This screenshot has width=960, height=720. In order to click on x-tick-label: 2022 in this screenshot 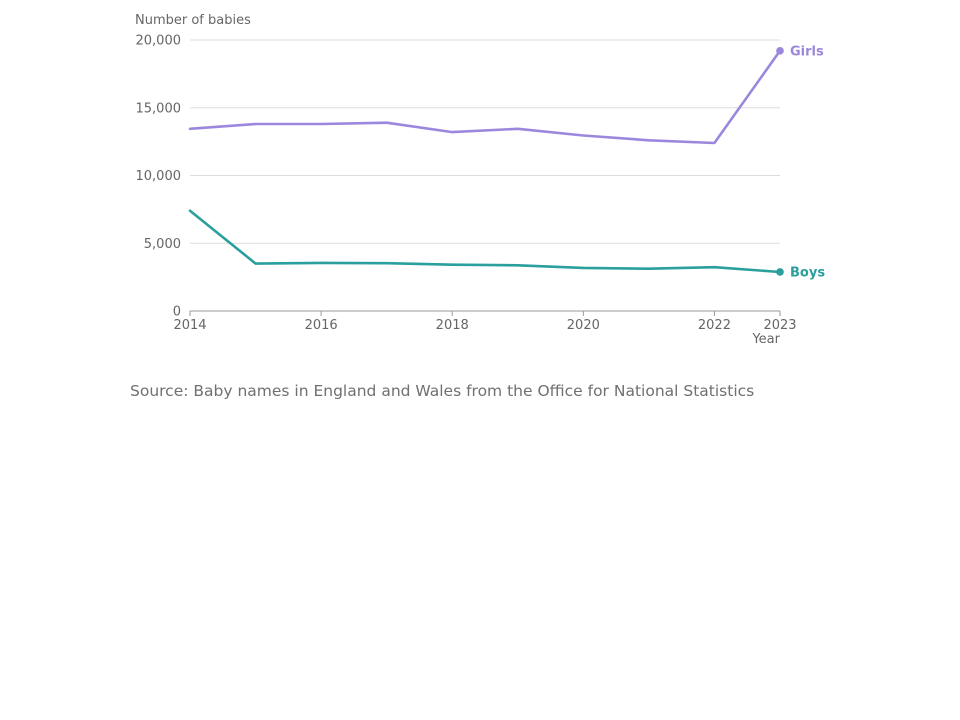, I will do `click(714, 325)`.